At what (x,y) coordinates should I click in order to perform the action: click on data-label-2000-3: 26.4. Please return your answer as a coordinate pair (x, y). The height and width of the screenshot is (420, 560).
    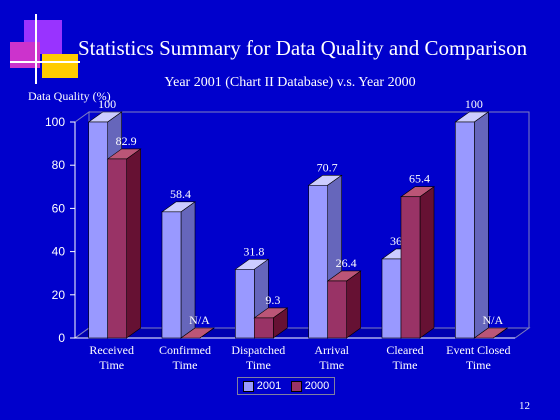
    Looking at the image, I should click on (346, 263).